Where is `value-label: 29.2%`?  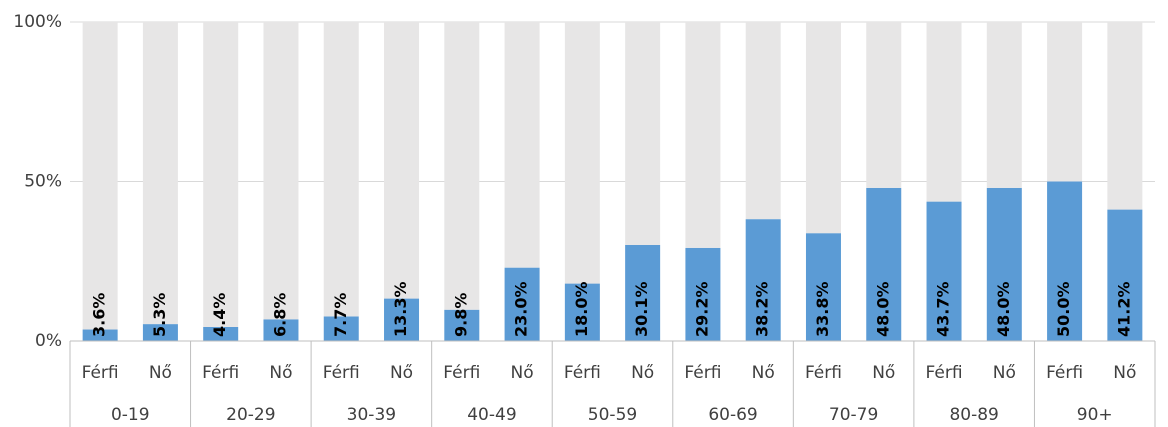 value-label: 29.2% is located at coordinates (701, 309).